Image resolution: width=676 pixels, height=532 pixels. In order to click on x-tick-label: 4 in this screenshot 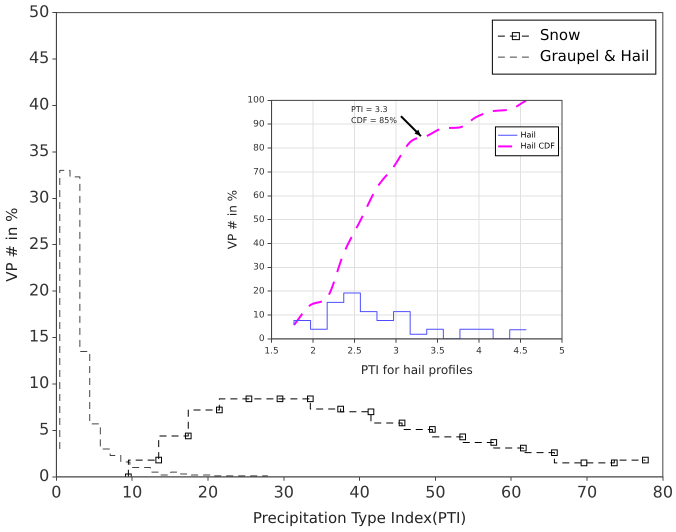, I will do `click(479, 351)`.